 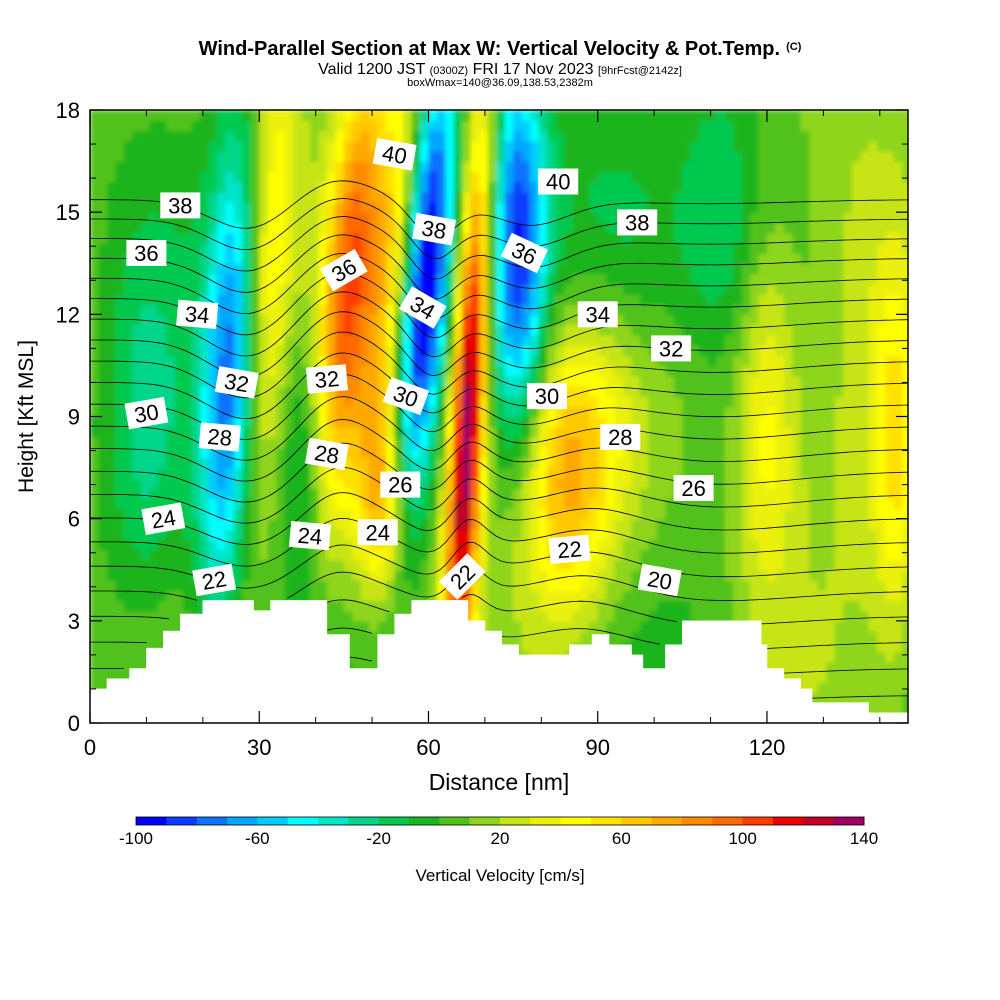 I want to click on terrain-mask, so click(x=499, y=662).